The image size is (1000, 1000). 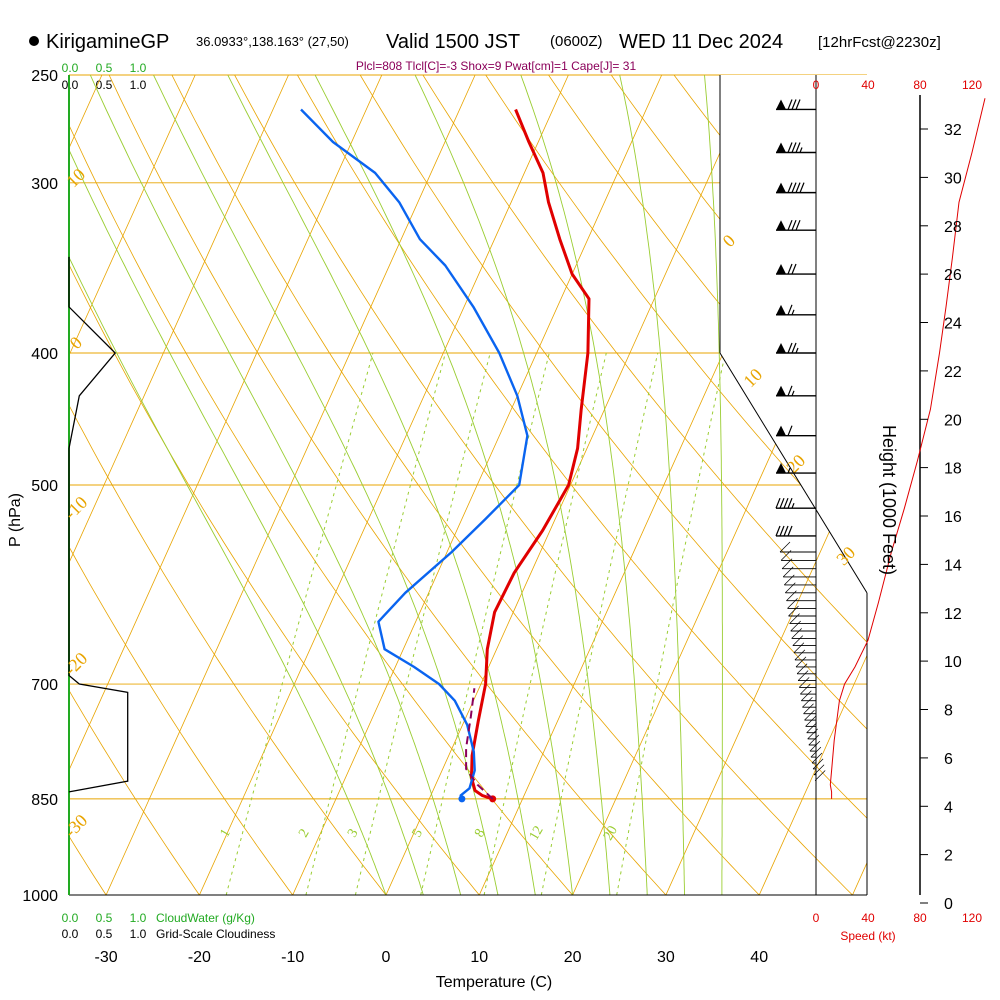 What do you see at coordinates (537, 834) in the screenshot?
I see `mixing-ratio-label: 12` at bounding box center [537, 834].